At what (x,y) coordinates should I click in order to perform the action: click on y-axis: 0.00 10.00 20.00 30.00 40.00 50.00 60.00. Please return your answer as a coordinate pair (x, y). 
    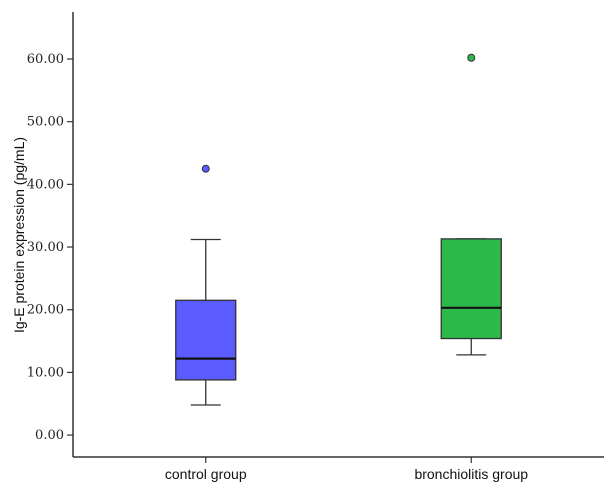
    Looking at the image, I should click on (50, 234).